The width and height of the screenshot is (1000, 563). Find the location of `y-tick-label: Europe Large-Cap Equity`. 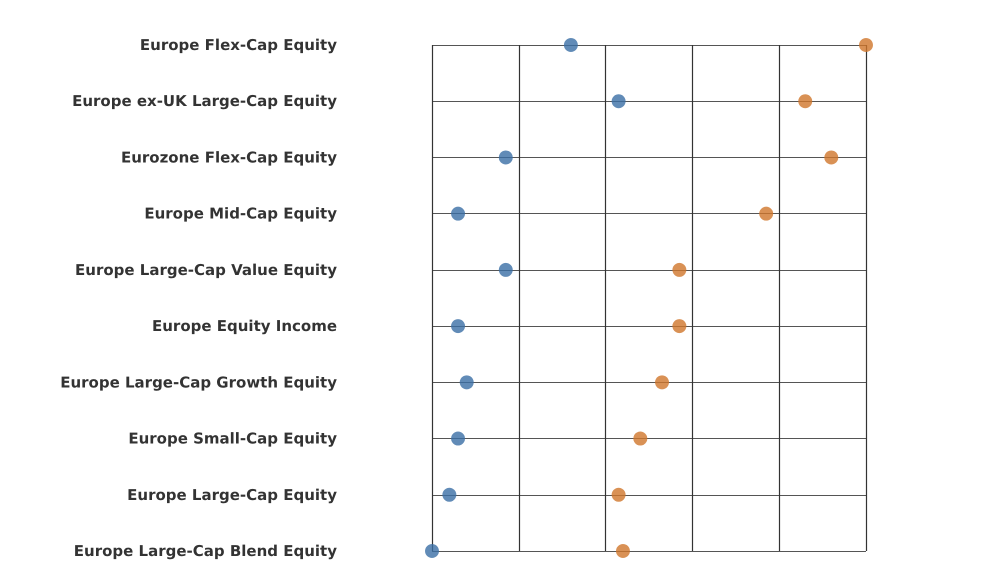

y-tick-label: Europe Large-Cap Equity is located at coordinates (232, 495).